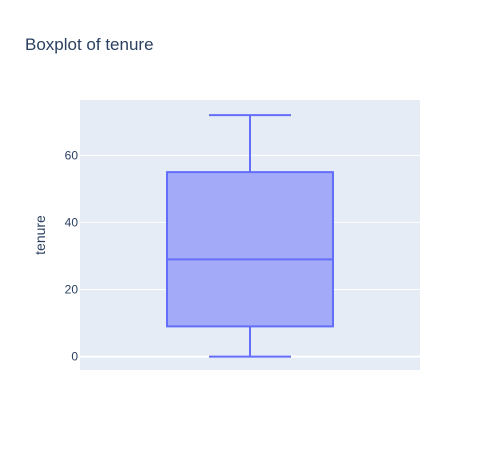 Image resolution: width=500 pixels, height=450 pixels. Describe the element at coordinates (72, 290) in the screenshot. I see `y-tick-label: 20` at that location.